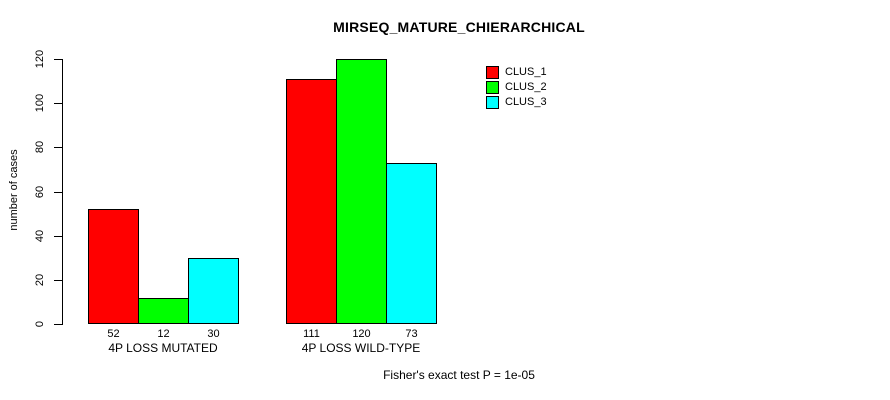  What do you see at coordinates (113, 334) in the screenshot?
I see `bar-value-label: 52` at bounding box center [113, 334].